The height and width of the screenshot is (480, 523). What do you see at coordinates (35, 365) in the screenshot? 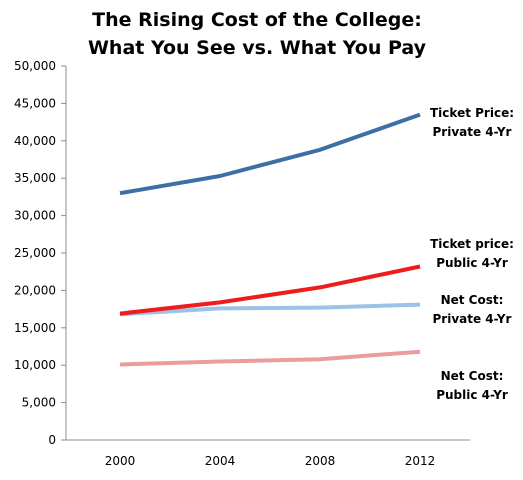
I see `y-tick-label: 10,000` at bounding box center [35, 365].